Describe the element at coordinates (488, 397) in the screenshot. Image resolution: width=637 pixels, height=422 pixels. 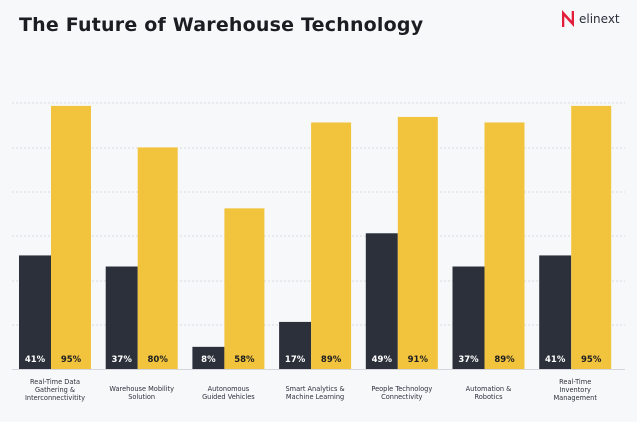
I see `category-label: Robotics` at that location.